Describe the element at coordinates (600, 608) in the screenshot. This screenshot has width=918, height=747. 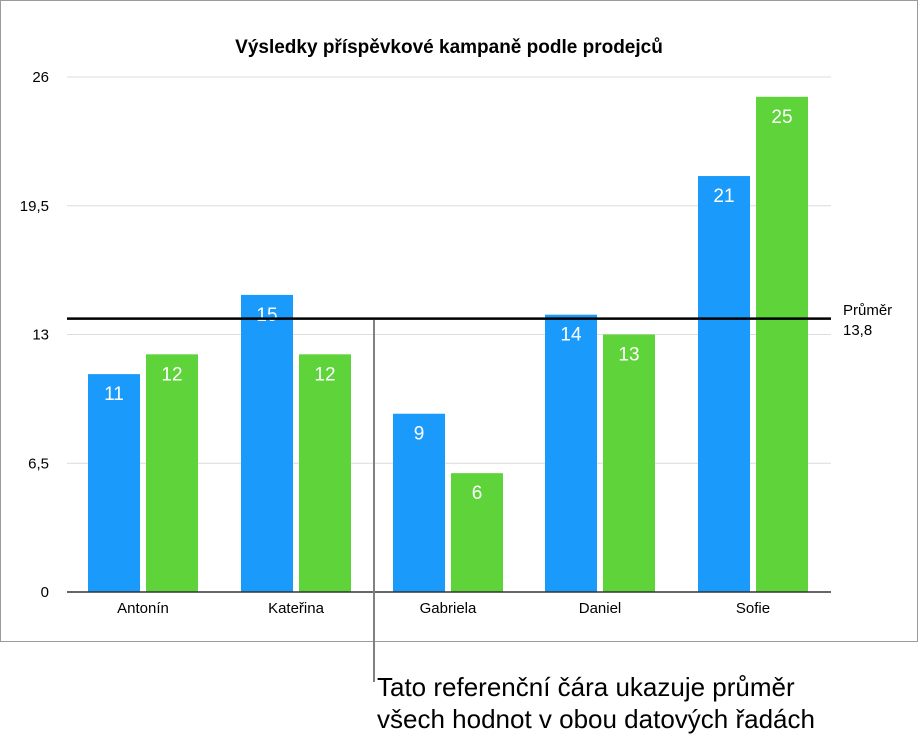
I see `x-tick-label: Daniel` at that location.